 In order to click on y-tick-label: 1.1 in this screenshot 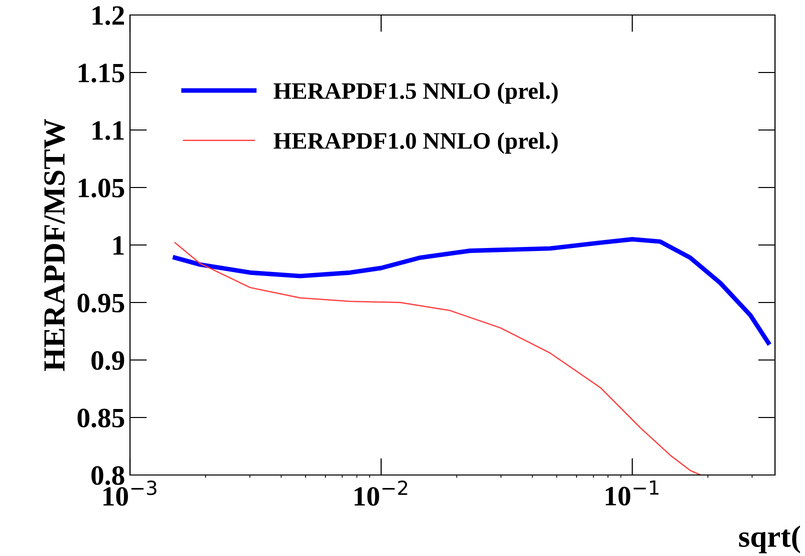, I will do `click(108, 130)`.